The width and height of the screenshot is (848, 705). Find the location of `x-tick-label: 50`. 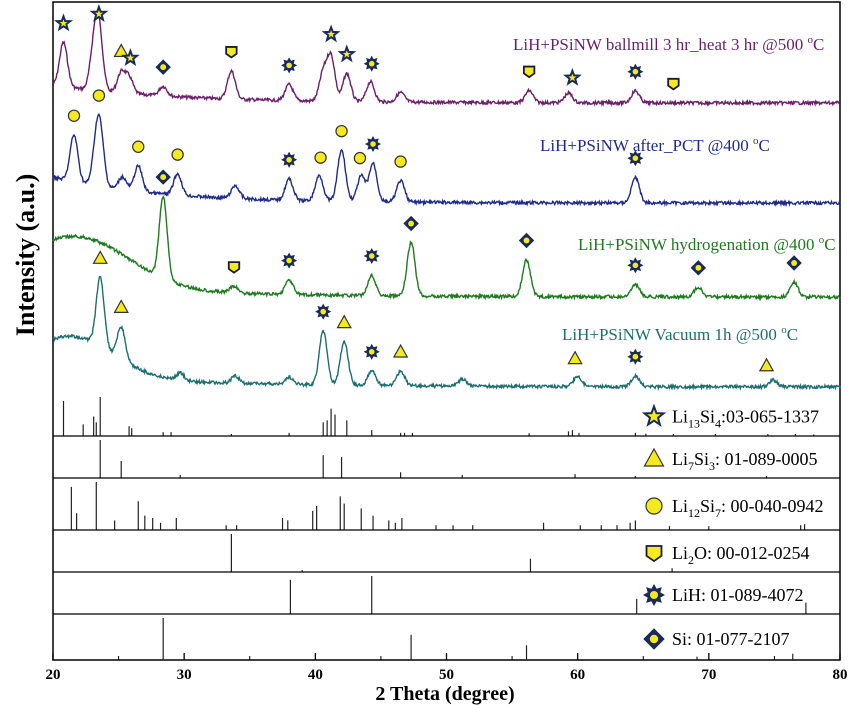

x-tick-label: 50 is located at coordinates (446, 675).